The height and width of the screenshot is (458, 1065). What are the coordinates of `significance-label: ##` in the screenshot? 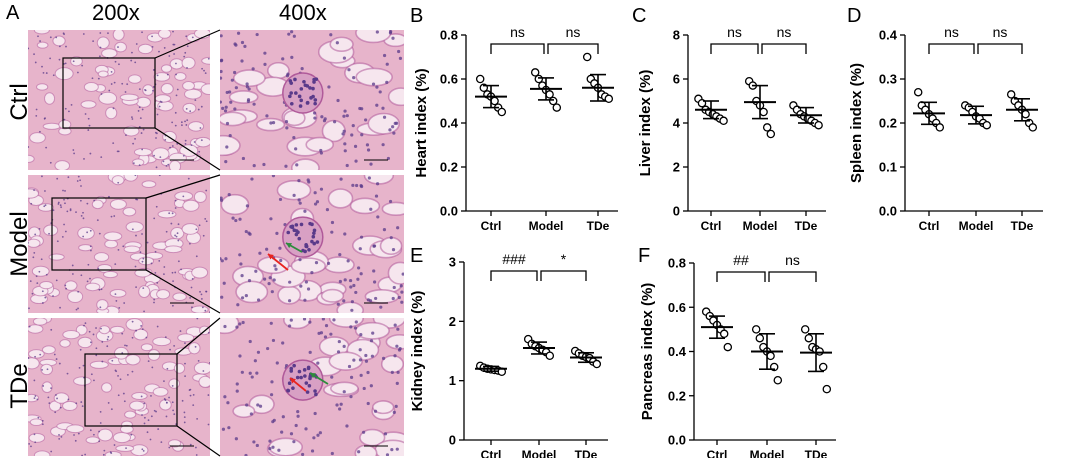 It's located at (741, 260).